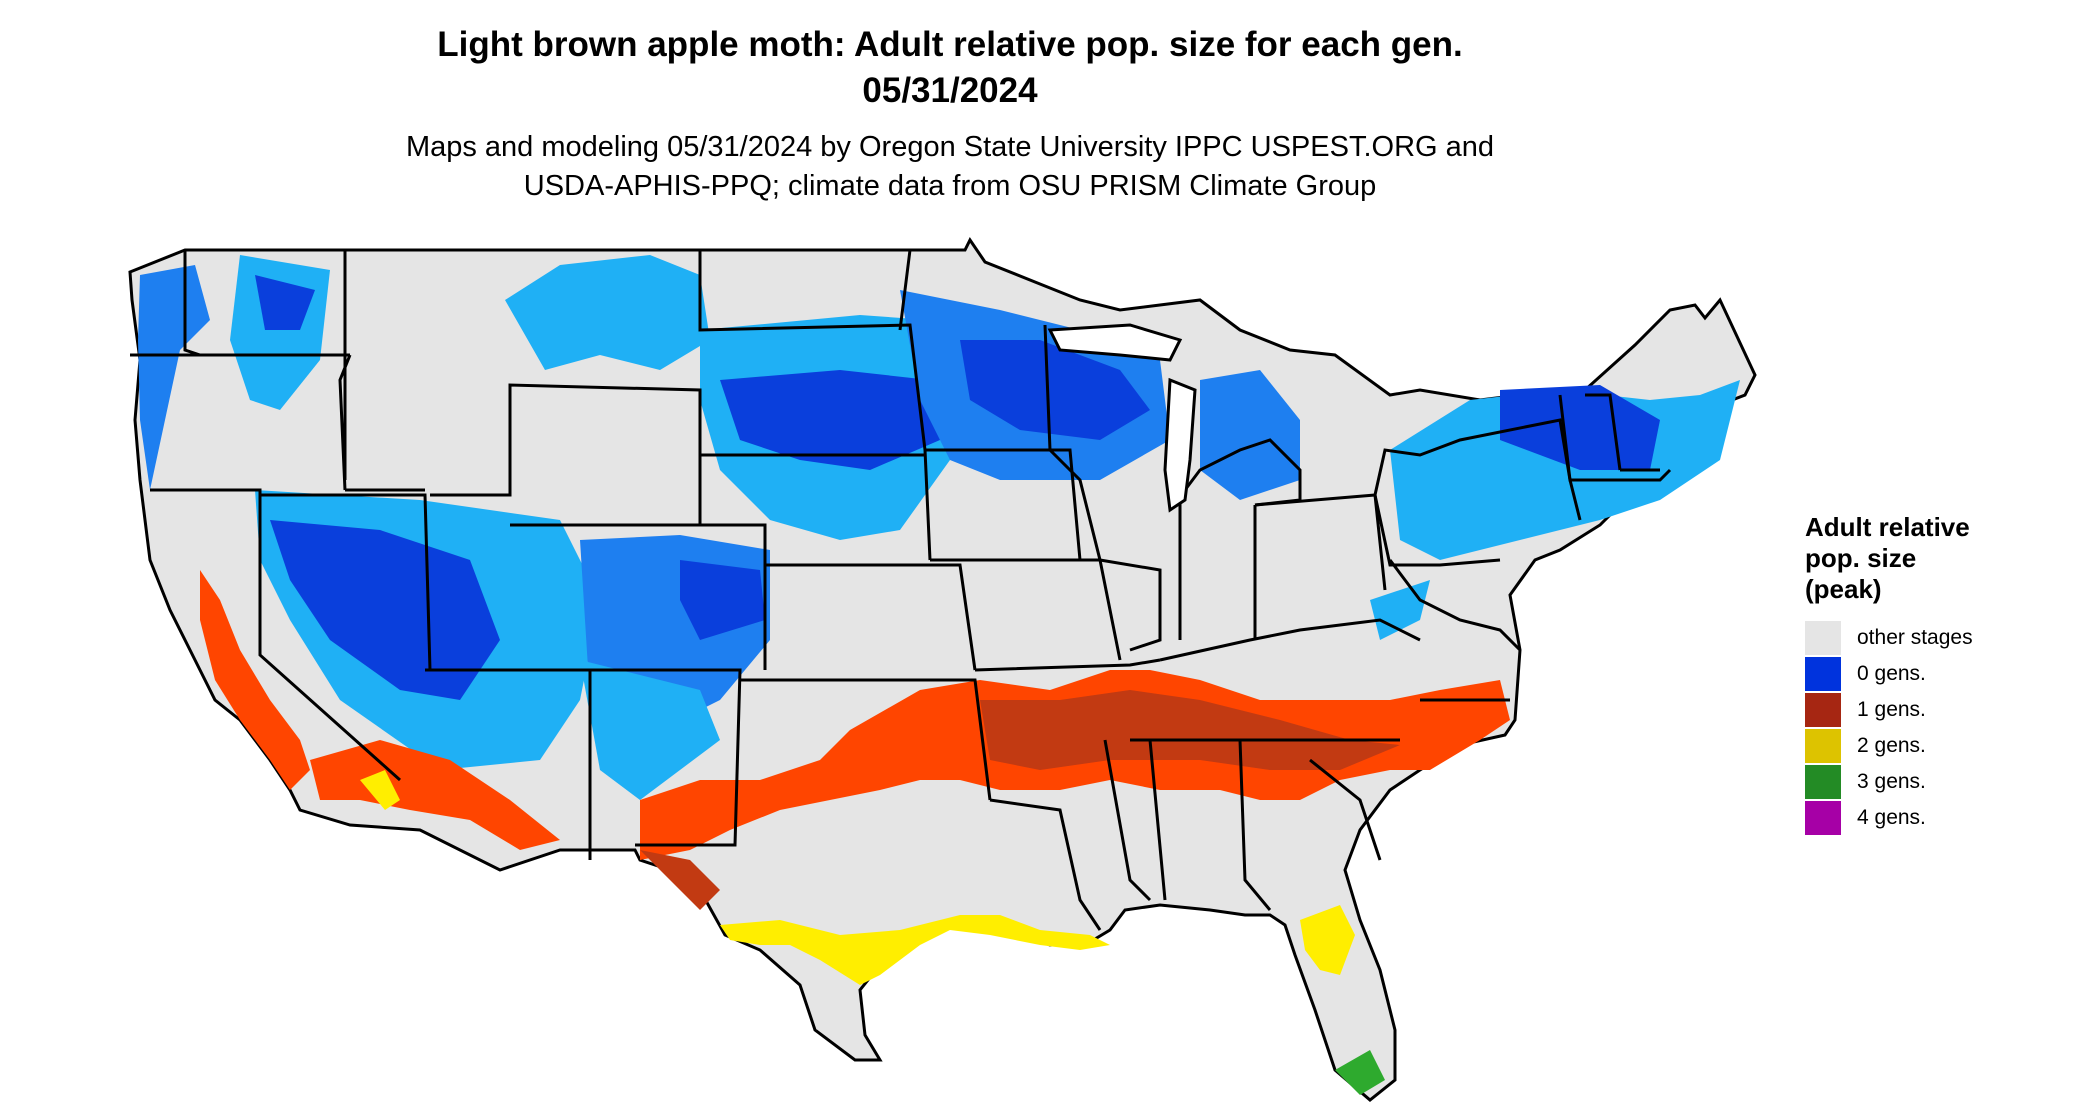 The height and width of the screenshot is (1116, 2100). What do you see at coordinates (607, 312) in the screenshot?
I see `region-montana-blue` at bounding box center [607, 312].